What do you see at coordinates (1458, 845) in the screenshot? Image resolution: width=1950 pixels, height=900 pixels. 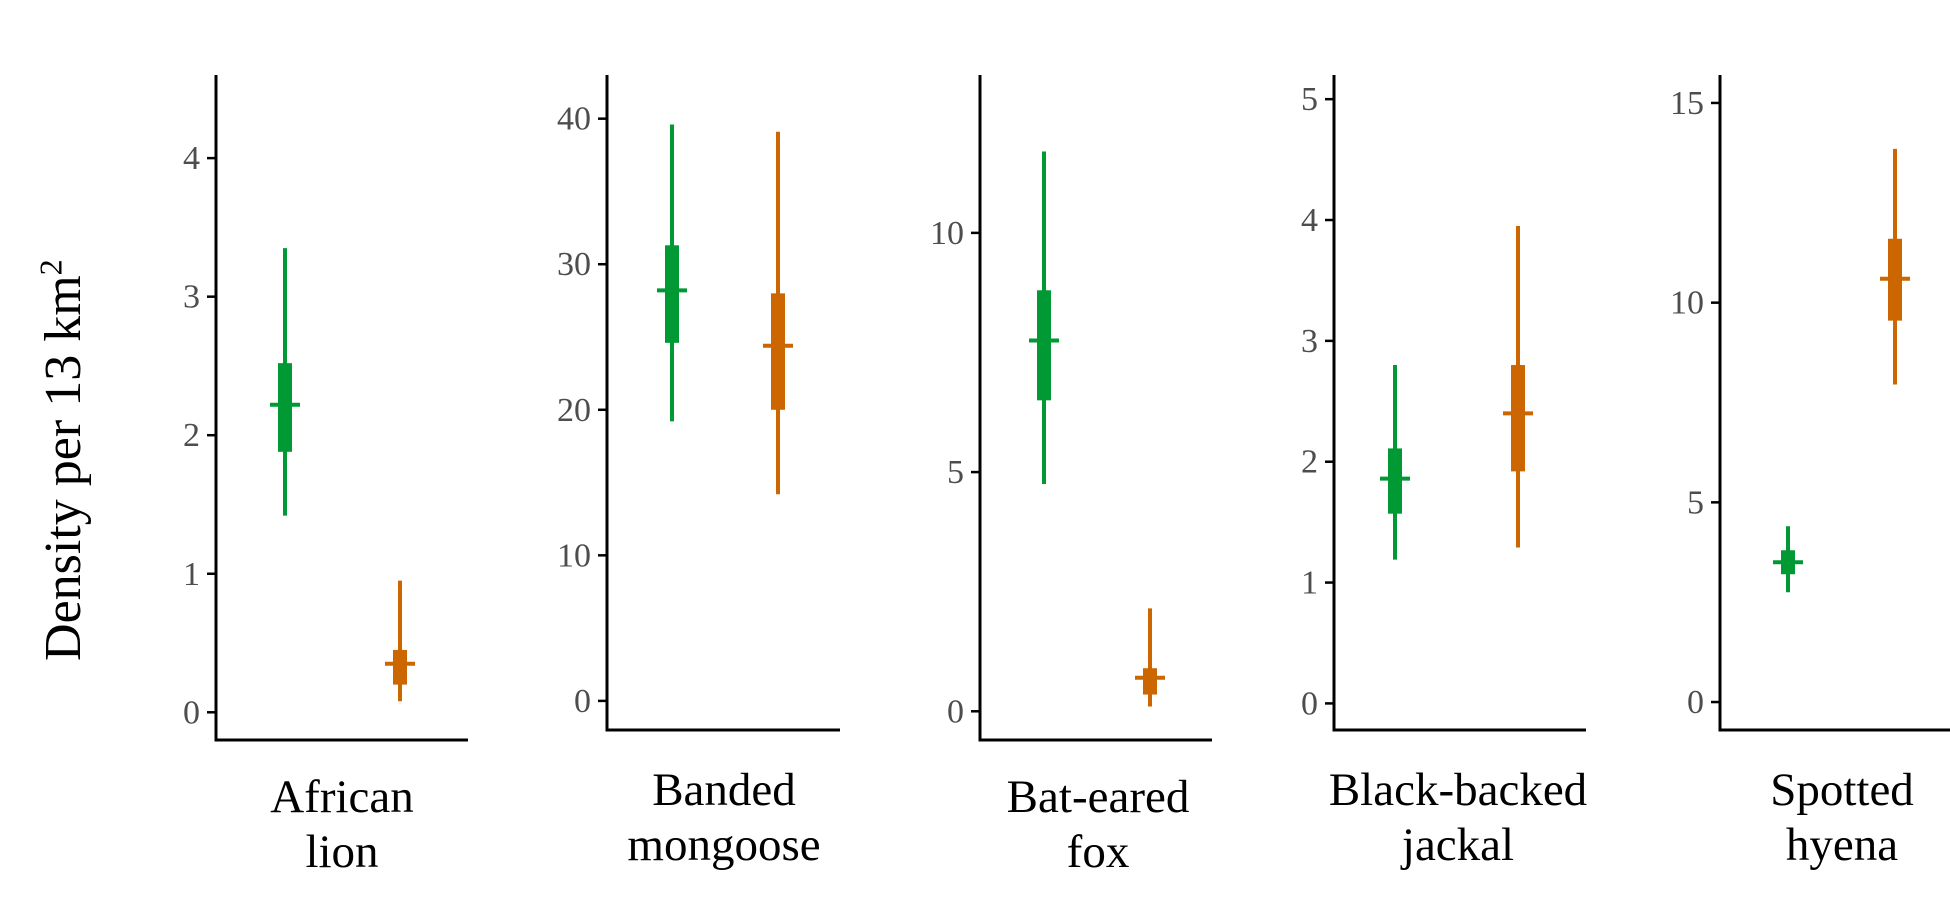 I see `facet-label-line: jackal` at bounding box center [1458, 845].